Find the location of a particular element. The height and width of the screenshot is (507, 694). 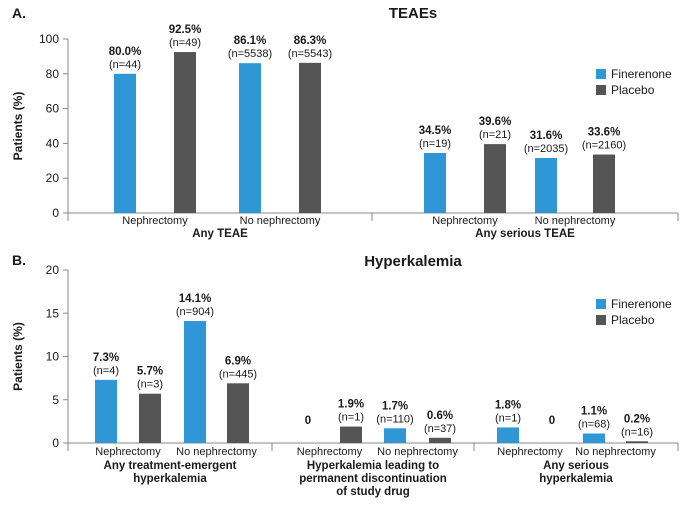

bar-value-label: 1.7% is located at coordinates (395, 406).